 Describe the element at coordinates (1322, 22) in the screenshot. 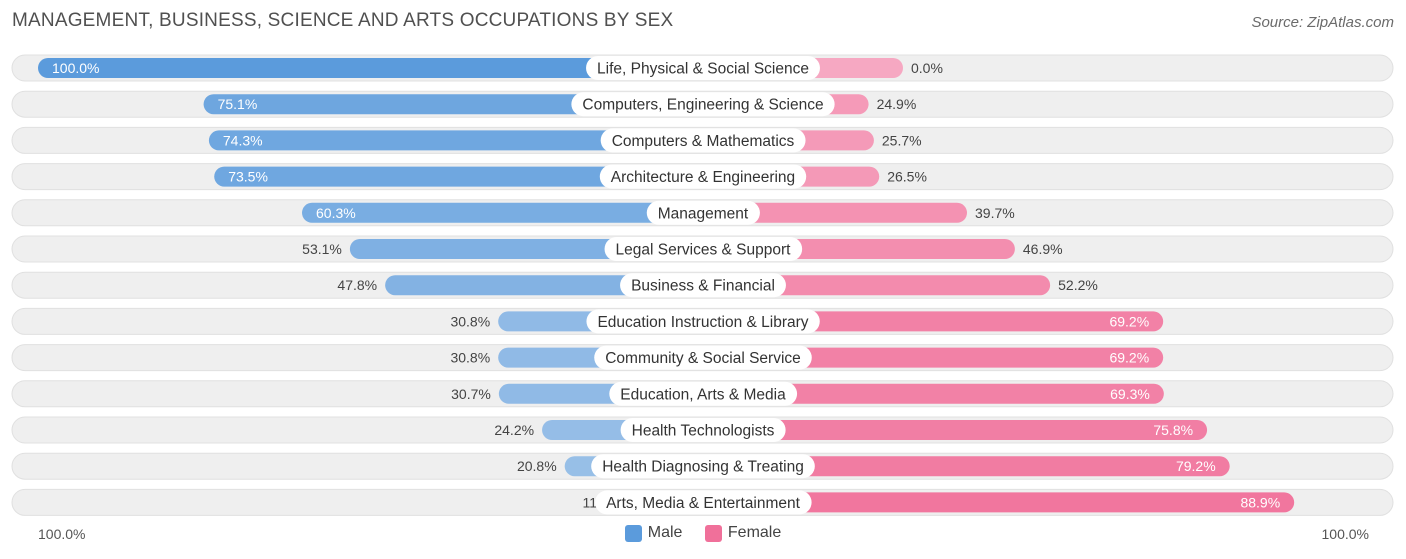

I see `source-label: Source: ZipAtlas.com` at that location.